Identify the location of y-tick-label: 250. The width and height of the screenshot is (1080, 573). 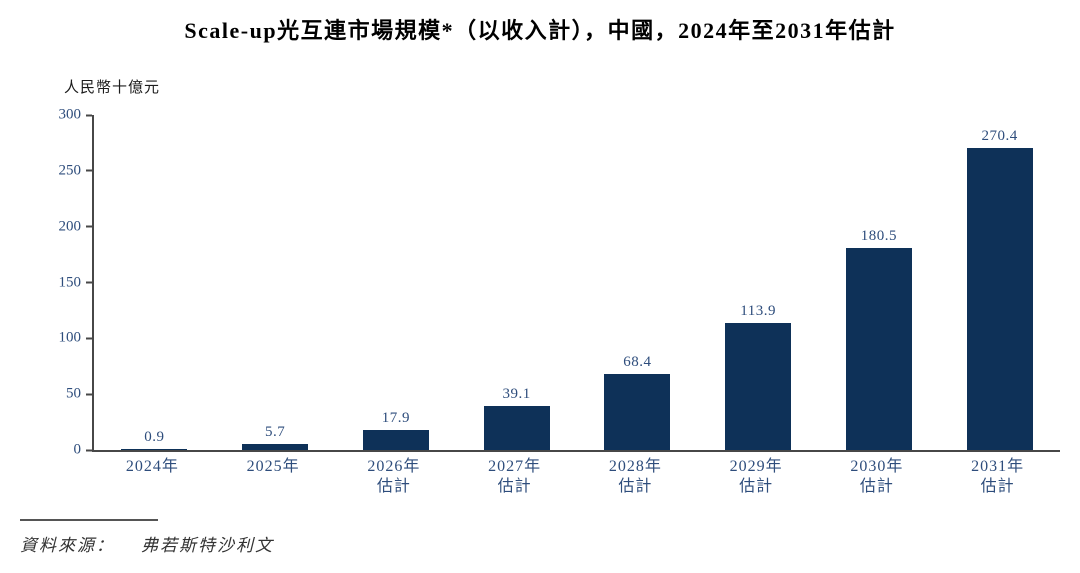
(70, 170).